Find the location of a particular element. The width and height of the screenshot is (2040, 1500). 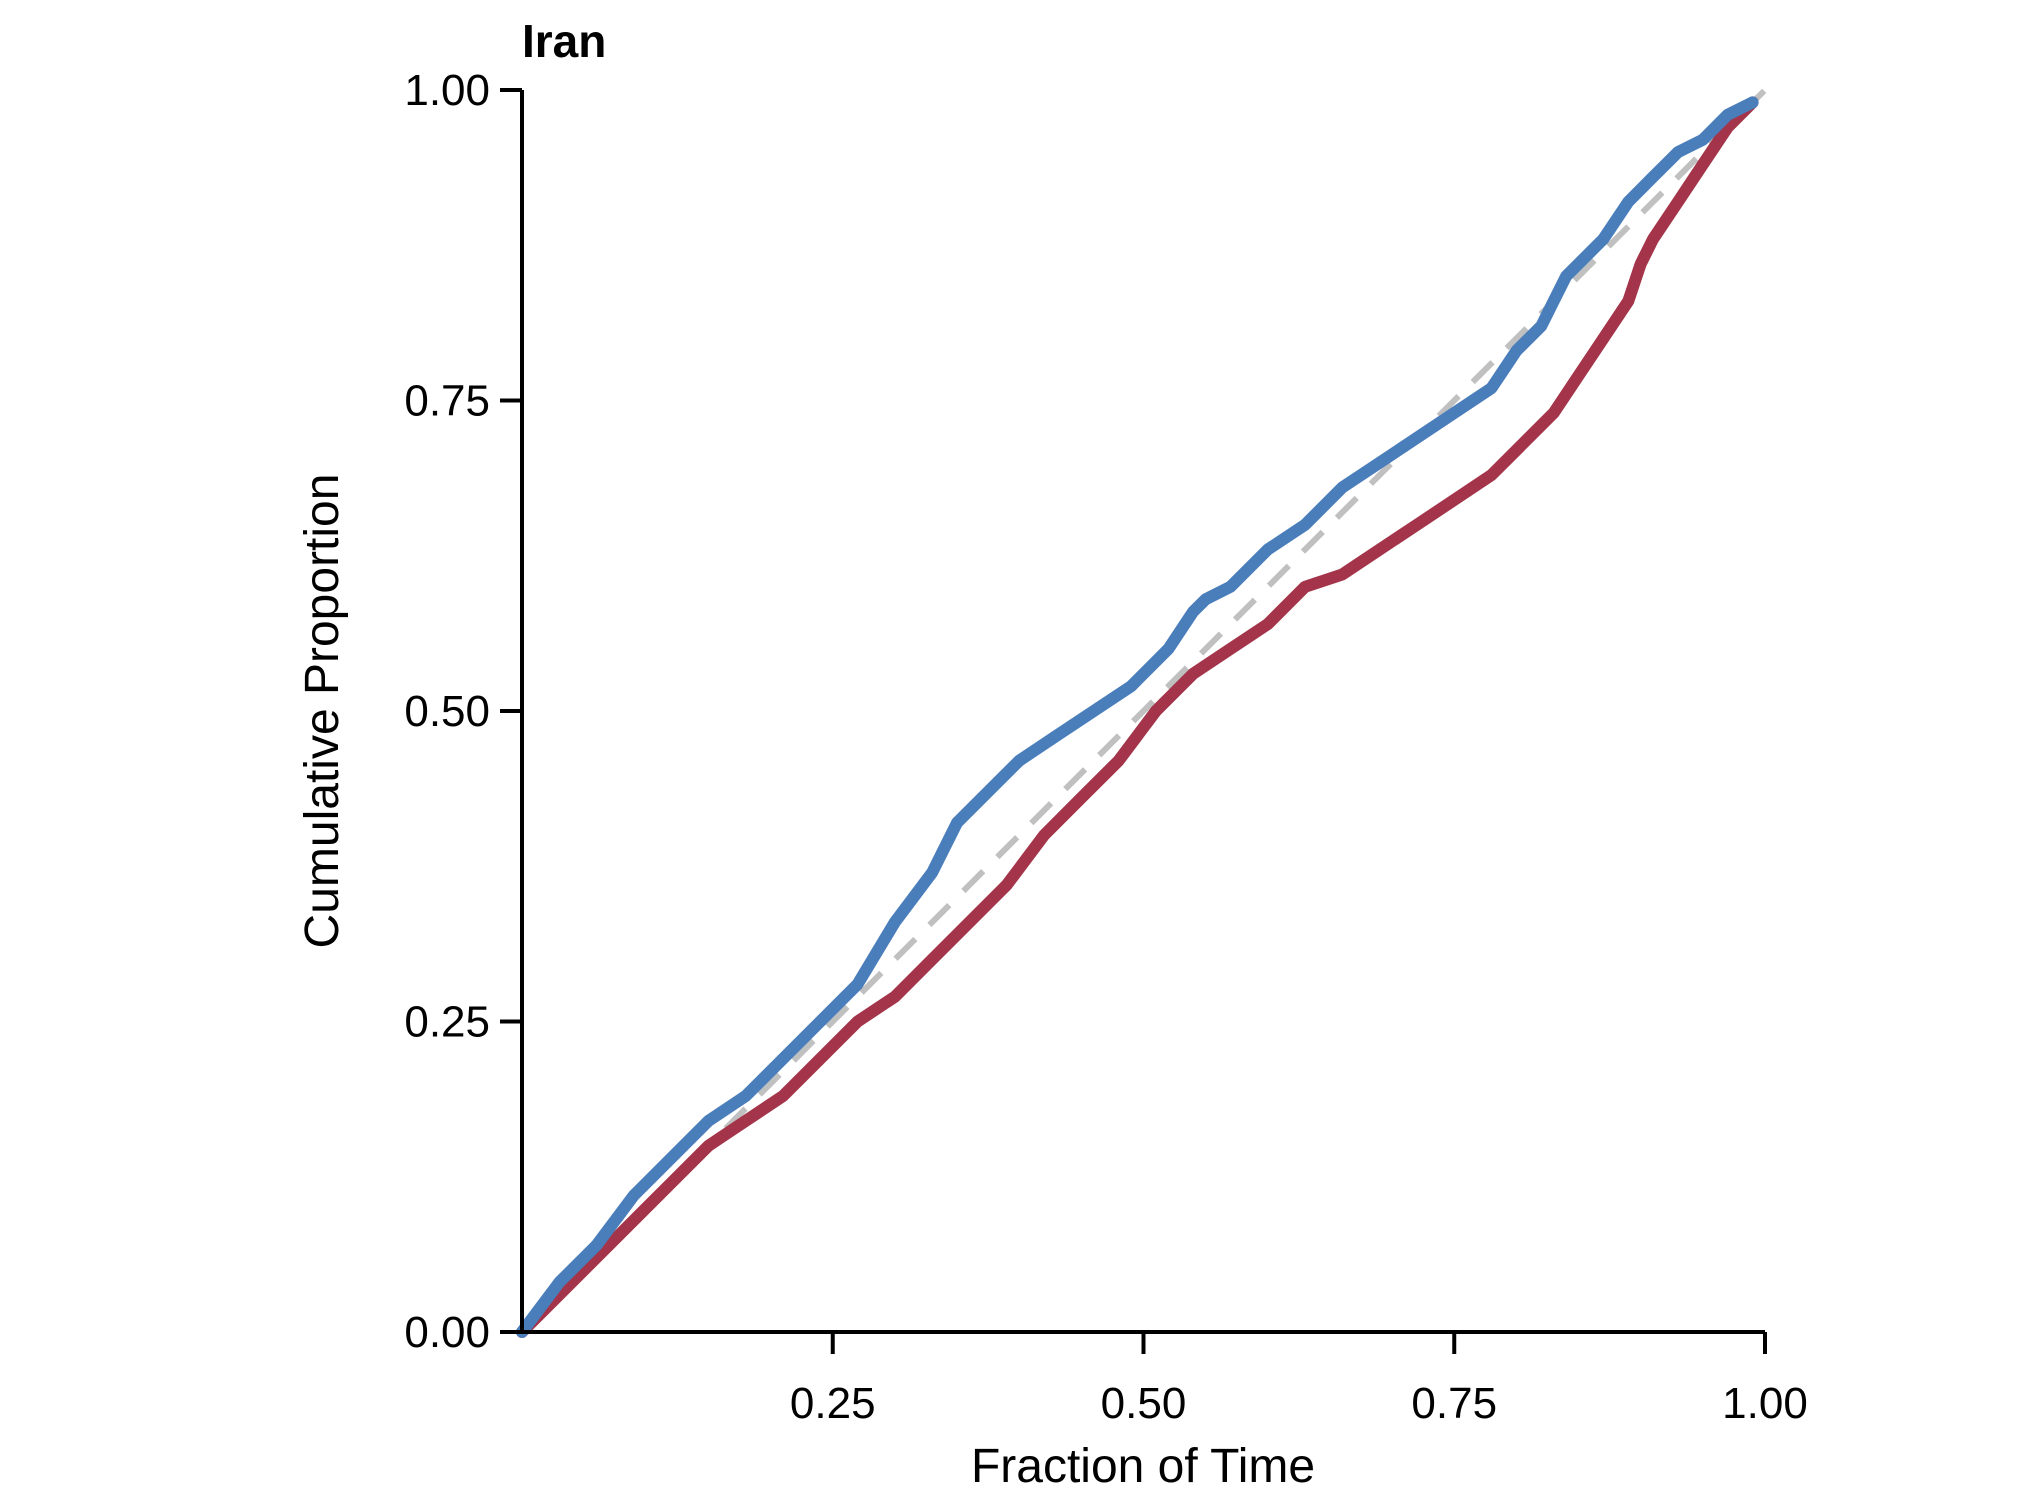

x-tick-label: 1.00 is located at coordinates (1765, 1403).